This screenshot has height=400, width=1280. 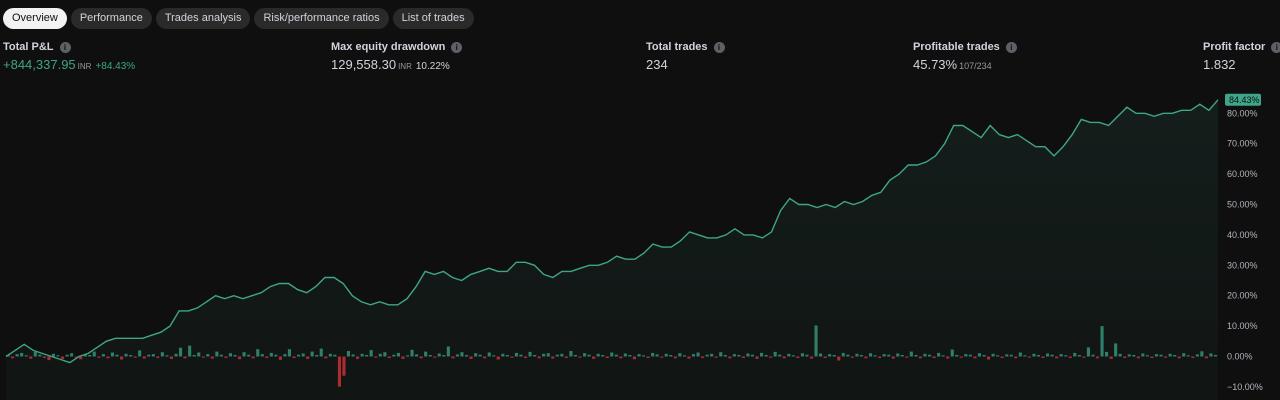 What do you see at coordinates (84, 66) in the screenshot?
I see `total-pnl-unit: INR` at bounding box center [84, 66].